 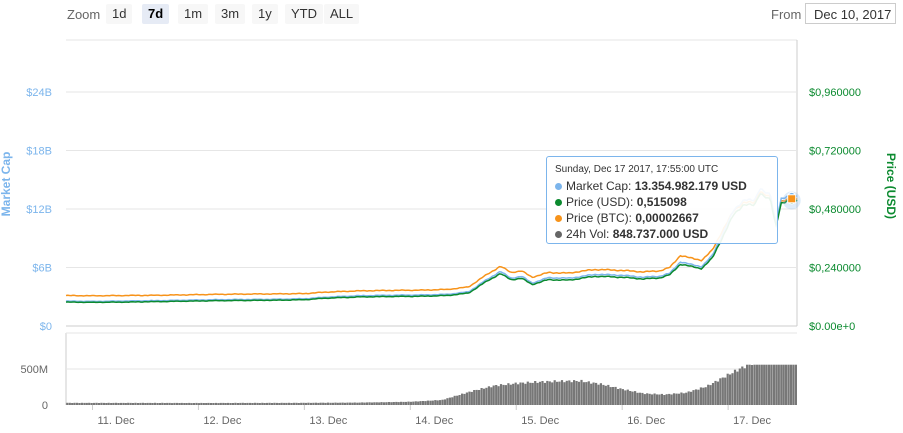 I want to click on zoom-3m-button: 3m, so click(x=230, y=14).